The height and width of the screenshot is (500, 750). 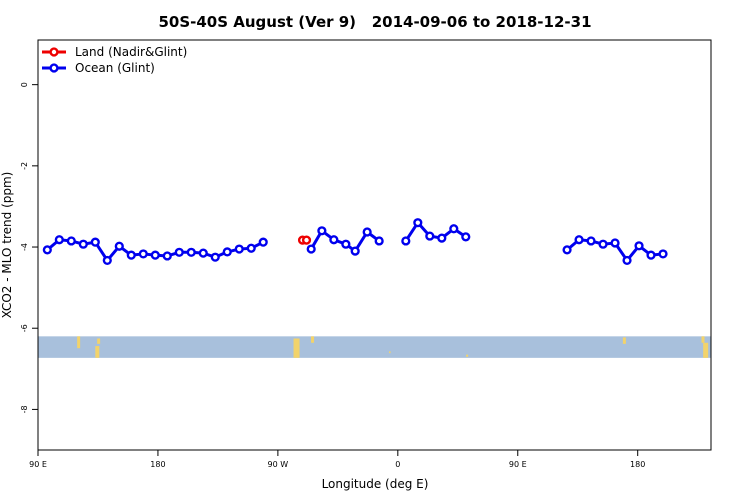 I want to click on map-ocean, so click(x=374, y=347).